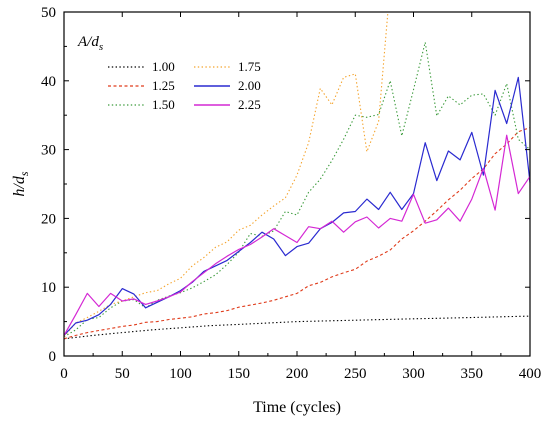 The width and height of the screenshot is (550, 423). Describe the element at coordinates (53, 357) in the screenshot. I see `y-tick-label: 0` at that location.